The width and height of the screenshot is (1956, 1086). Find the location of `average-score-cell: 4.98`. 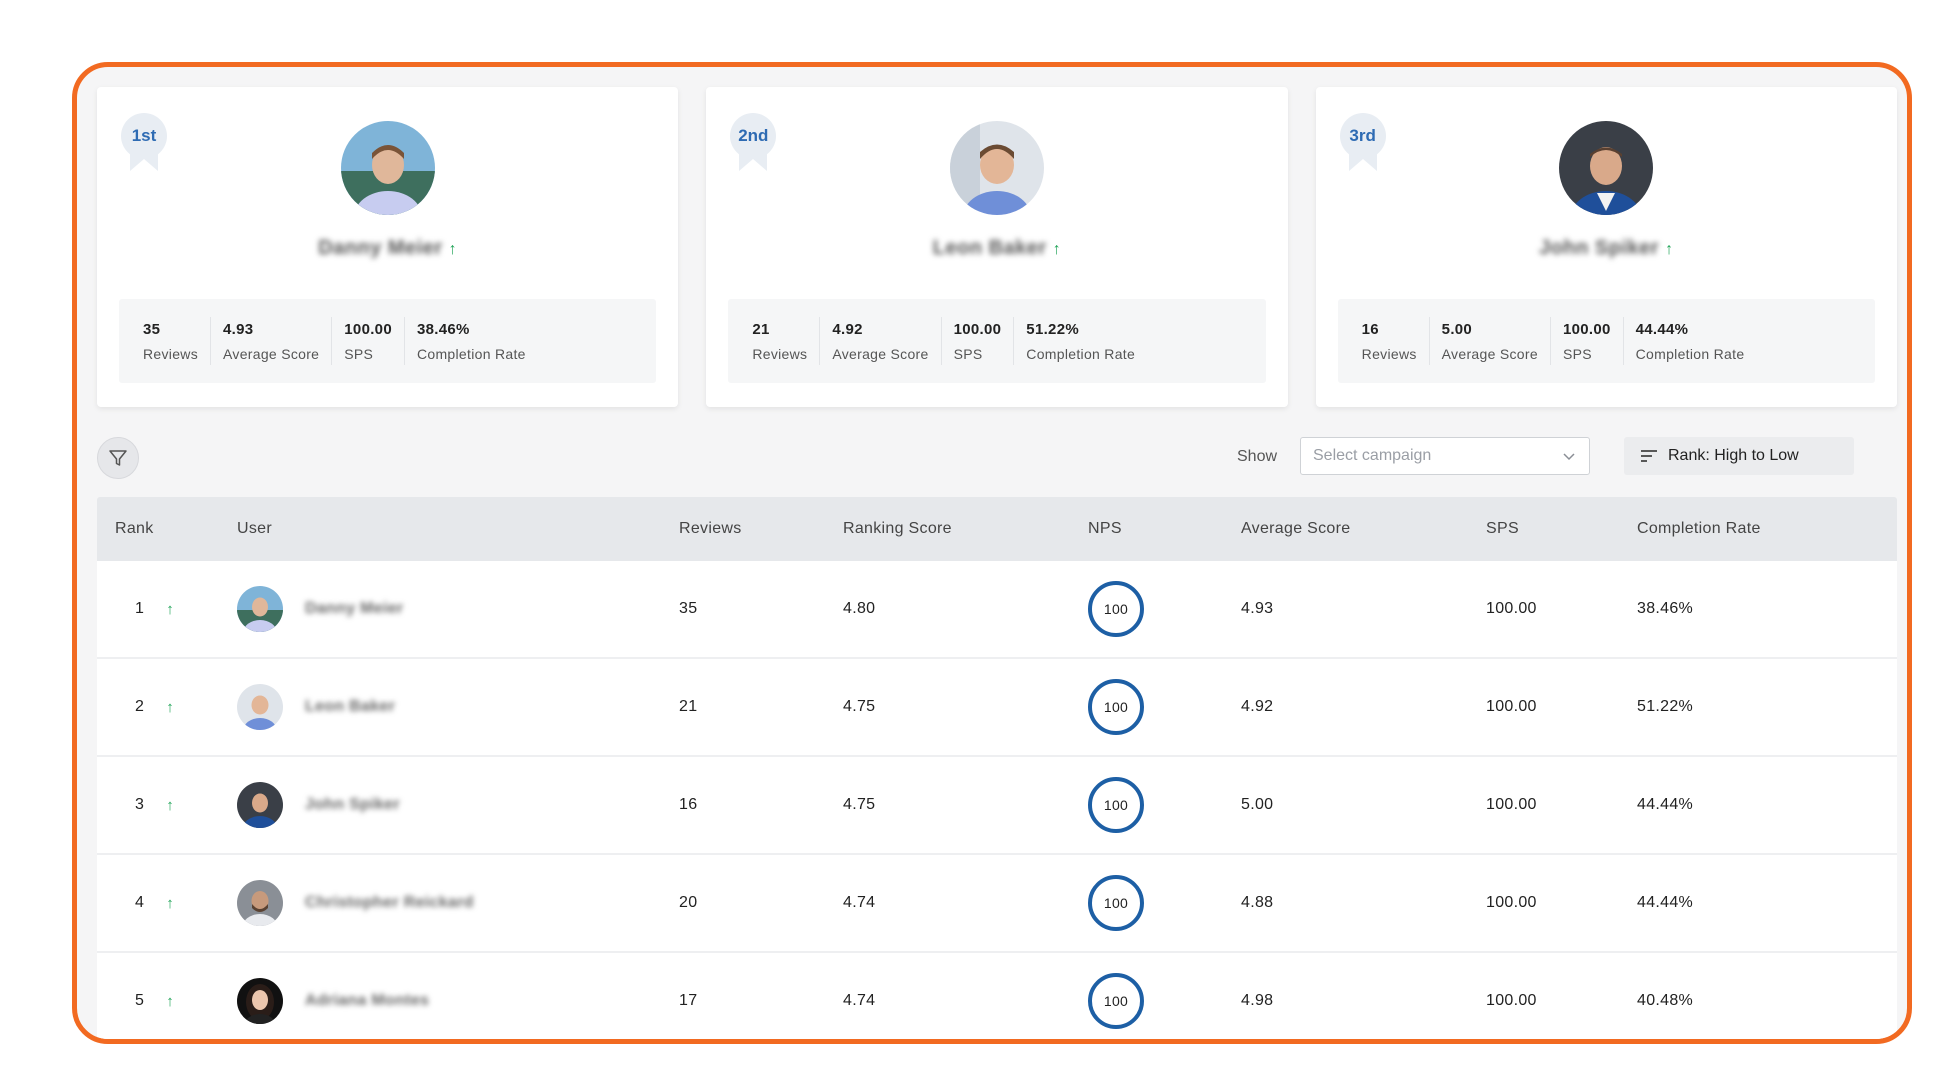

average-score-cell: 4.98 is located at coordinates (1257, 1000).